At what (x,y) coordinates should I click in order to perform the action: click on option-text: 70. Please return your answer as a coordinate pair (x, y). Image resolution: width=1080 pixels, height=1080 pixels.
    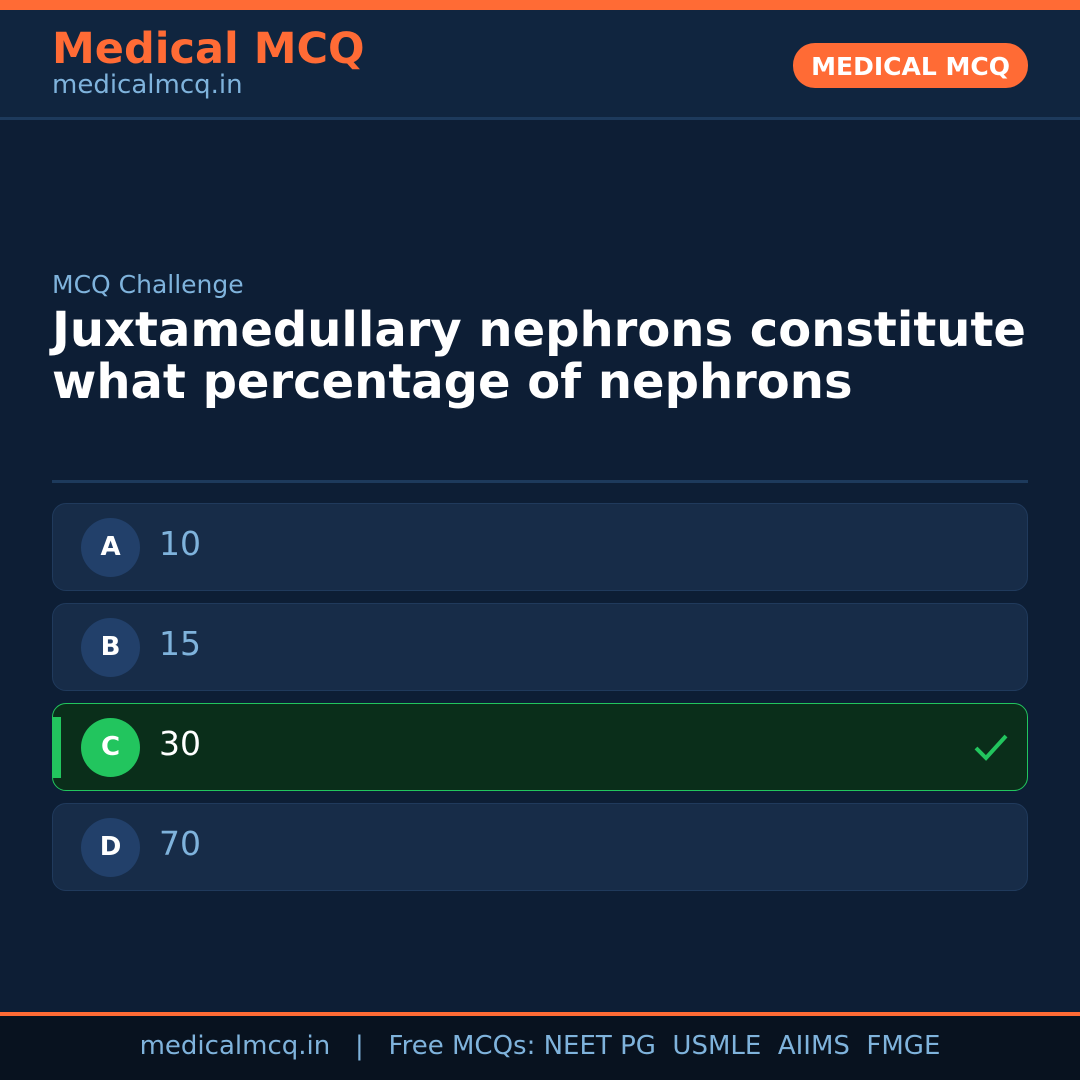
    Looking at the image, I should click on (180, 843).